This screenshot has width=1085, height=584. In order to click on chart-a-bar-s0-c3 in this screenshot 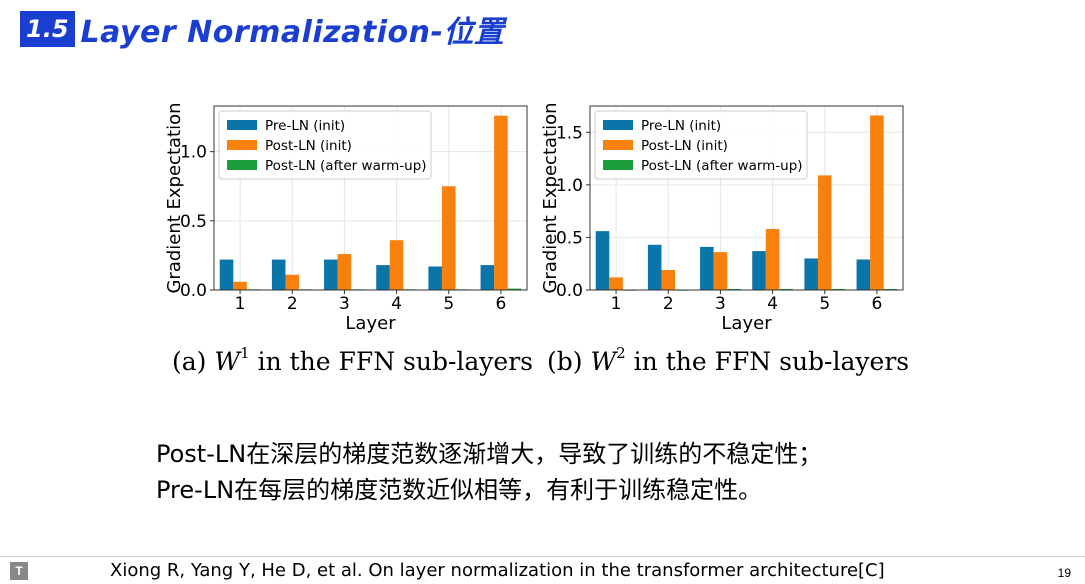, I will do `click(383, 277)`.